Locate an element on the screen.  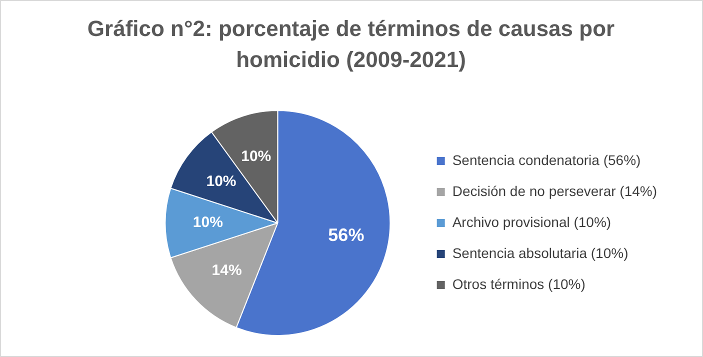
data-label: 56% is located at coordinates (346, 235).